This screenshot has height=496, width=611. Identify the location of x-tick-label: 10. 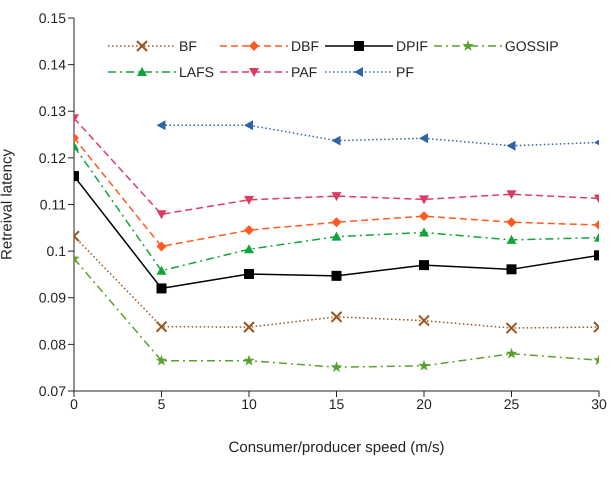
(249, 404).